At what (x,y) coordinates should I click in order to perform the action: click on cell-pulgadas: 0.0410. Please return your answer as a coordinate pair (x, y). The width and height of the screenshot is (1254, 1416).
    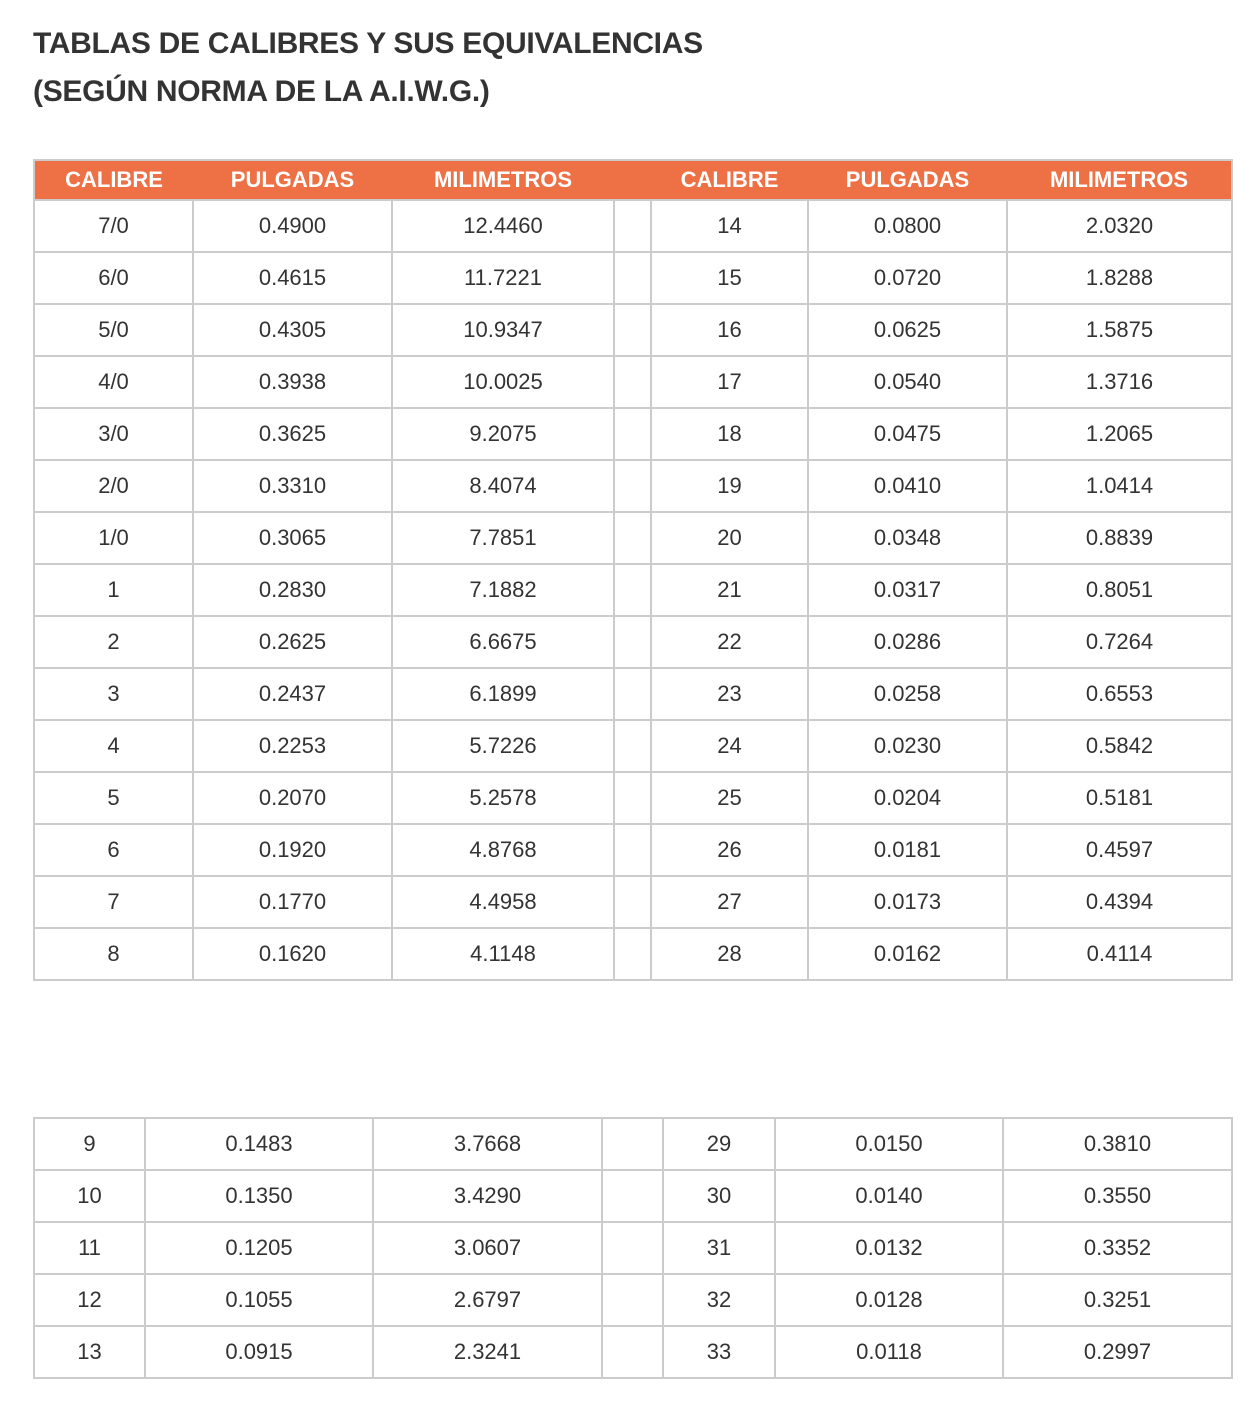
    Looking at the image, I should click on (907, 486).